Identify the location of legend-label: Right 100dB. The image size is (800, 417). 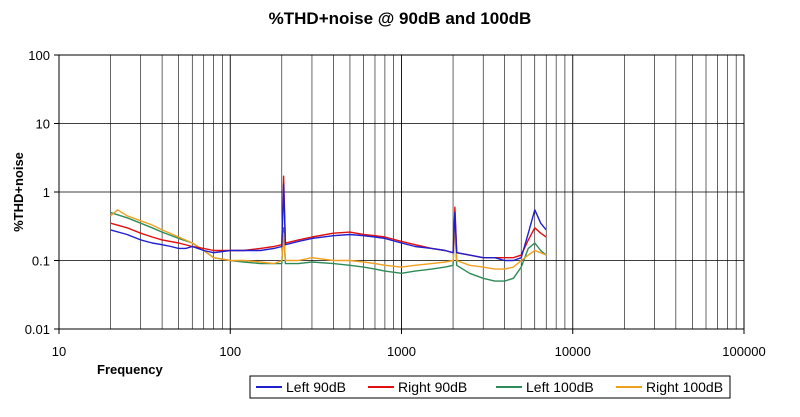
(684, 387).